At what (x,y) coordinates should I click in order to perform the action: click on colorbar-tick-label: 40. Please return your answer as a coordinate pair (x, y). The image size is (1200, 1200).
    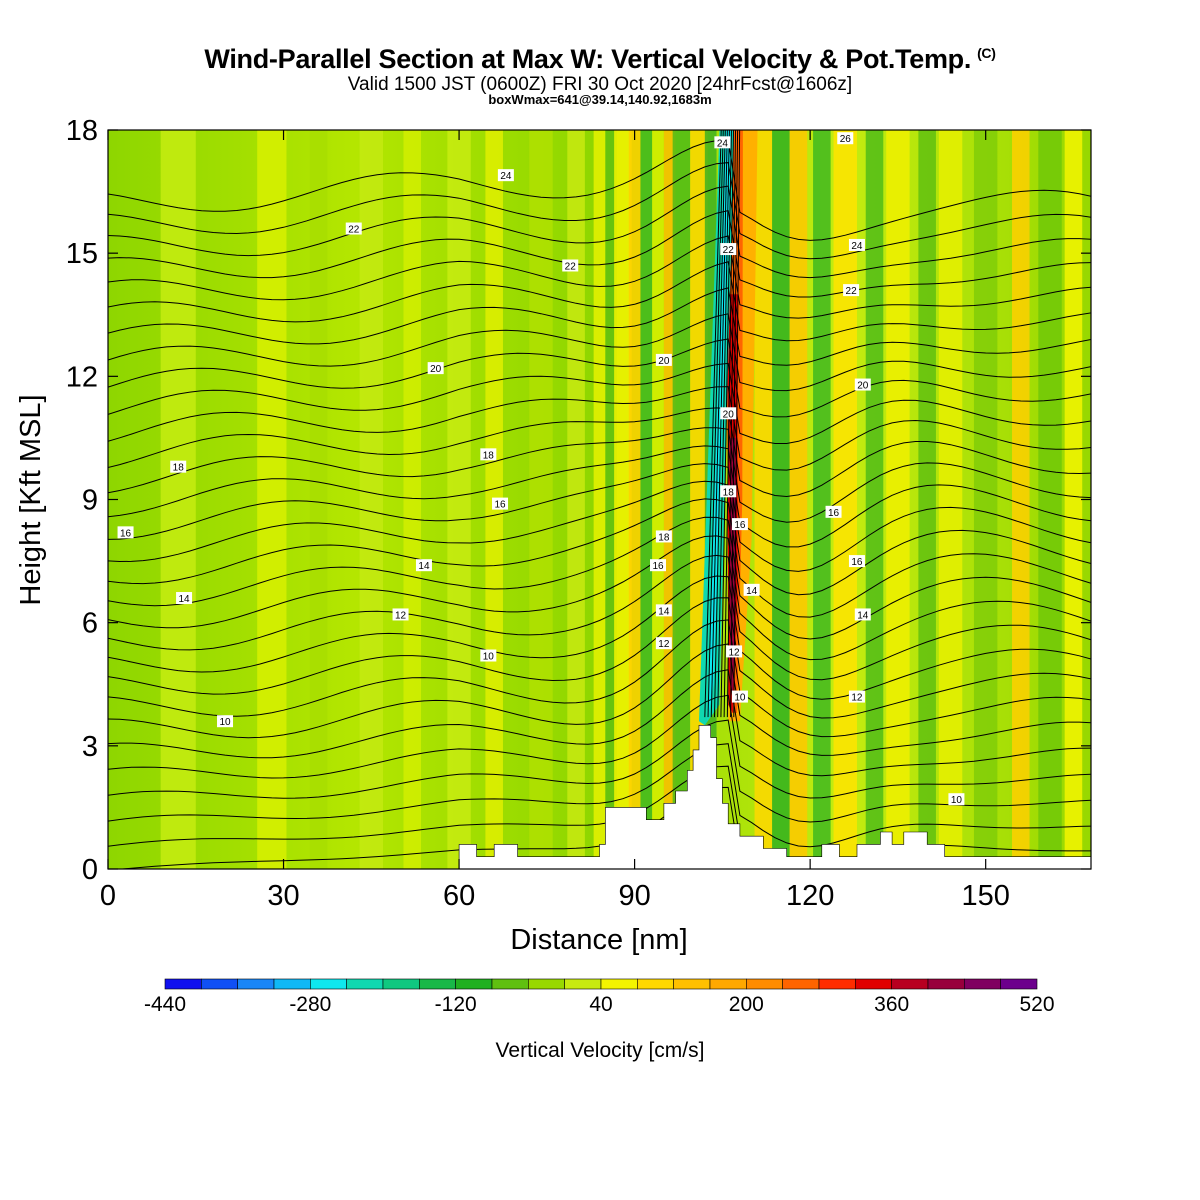
    Looking at the image, I should click on (600, 1004).